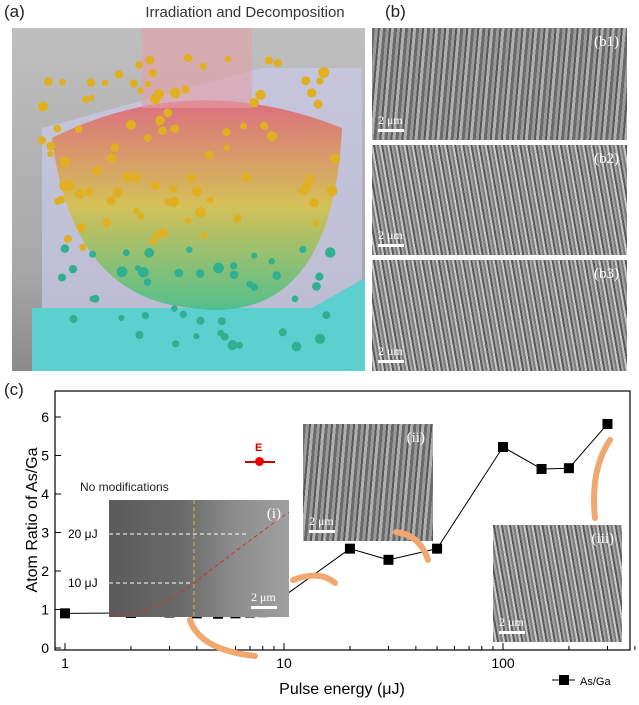  What do you see at coordinates (342, 689) in the screenshot?
I see `x-axis-label: Pulse energy (μJ)` at bounding box center [342, 689].